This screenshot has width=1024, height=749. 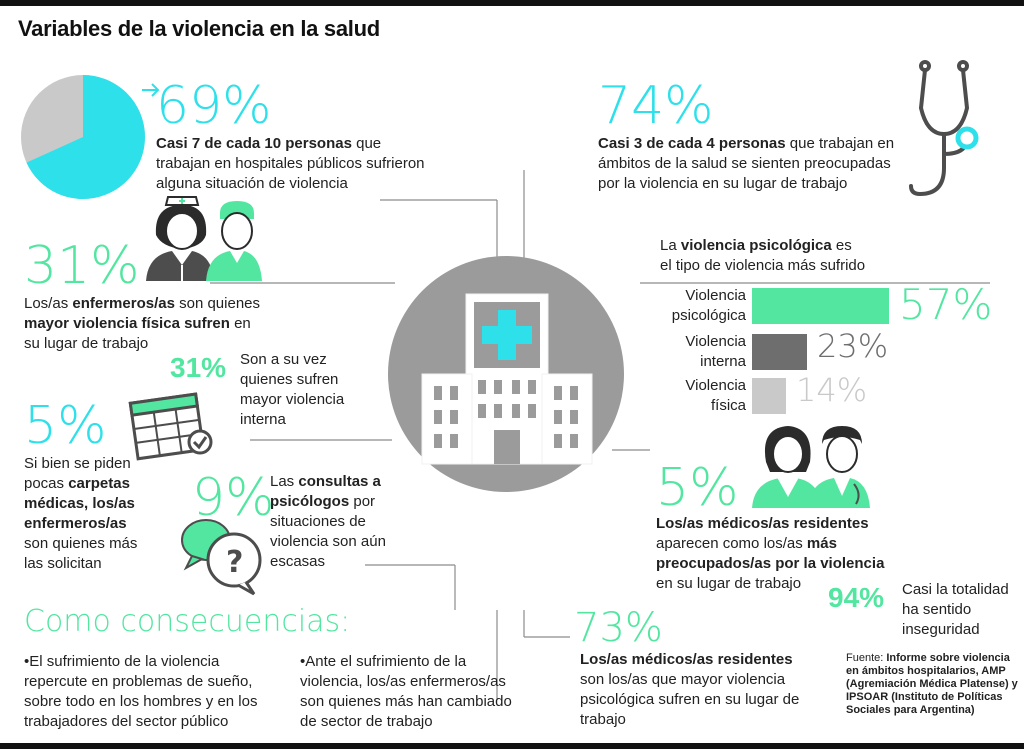 What do you see at coordinates (204, 238) in the screenshot?
I see `nurses-icon` at bounding box center [204, 238].